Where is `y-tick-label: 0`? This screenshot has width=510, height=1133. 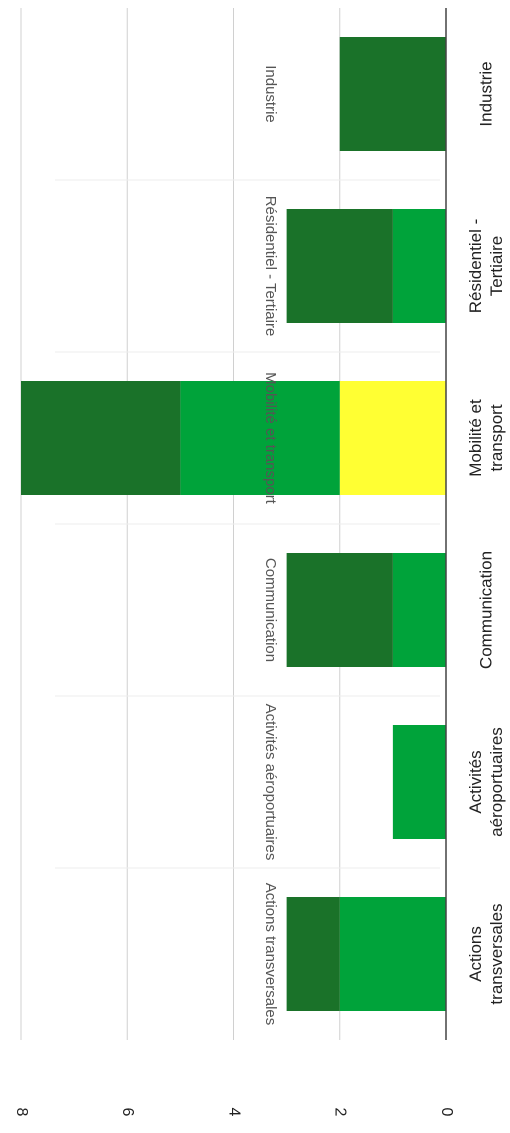 y-tick-label: 0 is located at coordinates (446, 1112).